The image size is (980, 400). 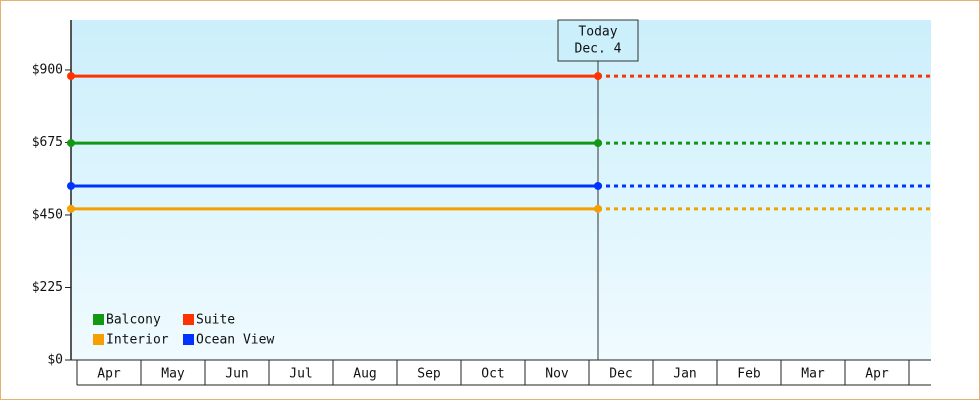 What do you see at coordinates (47, 214) in the screenshot?
I see `y-tick-label: $450` at bounding box center [47, 214].